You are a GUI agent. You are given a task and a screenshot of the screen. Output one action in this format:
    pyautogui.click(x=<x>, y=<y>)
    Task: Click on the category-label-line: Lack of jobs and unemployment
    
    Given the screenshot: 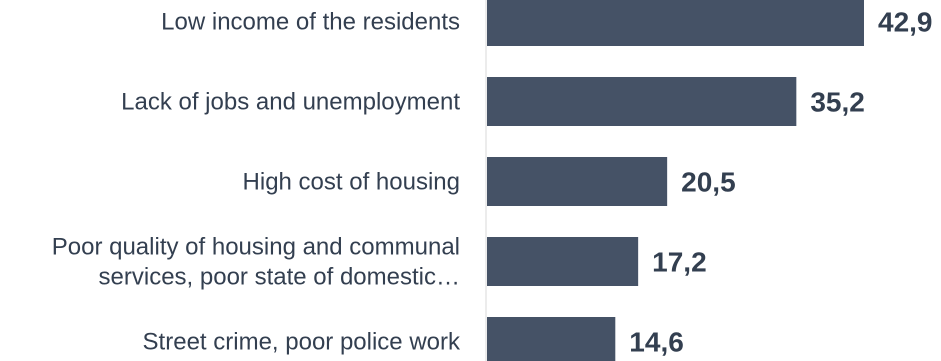 What is the action you would take?
    pyautogui.click(x=290, y=102)
    